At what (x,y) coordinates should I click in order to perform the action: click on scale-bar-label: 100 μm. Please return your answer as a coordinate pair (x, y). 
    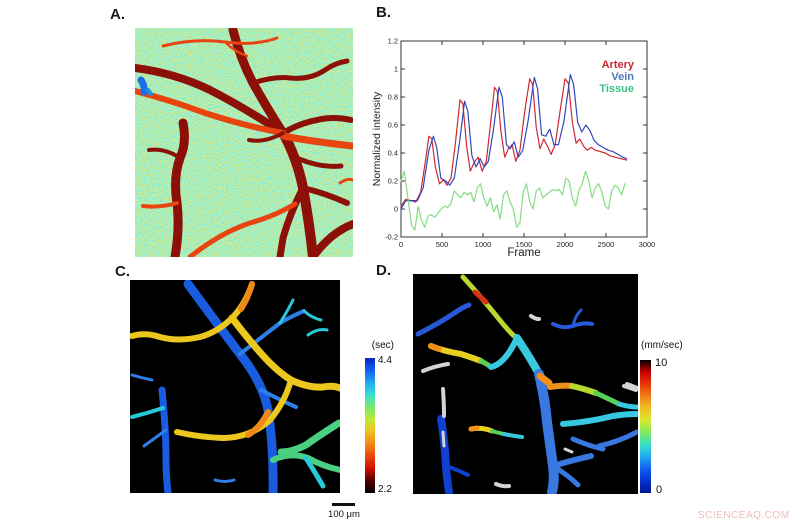
    Looking at the image, I should click on (344, 514).